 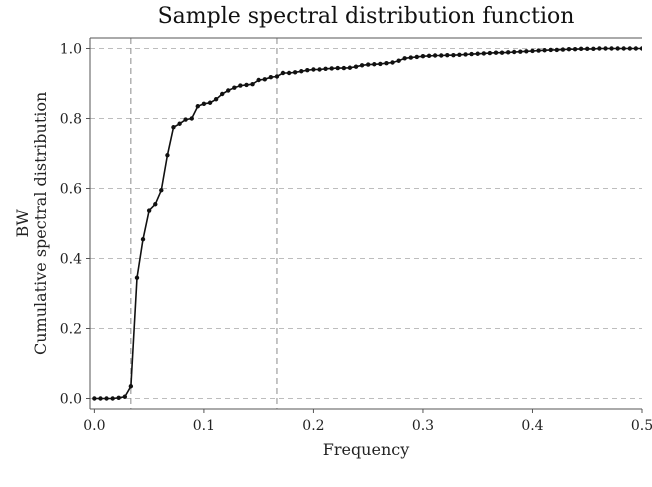 What do you see at coordinates (366, 449) in the screenshot?
I see `x-axis-label: Frequency` at bounding box center [366, 449].